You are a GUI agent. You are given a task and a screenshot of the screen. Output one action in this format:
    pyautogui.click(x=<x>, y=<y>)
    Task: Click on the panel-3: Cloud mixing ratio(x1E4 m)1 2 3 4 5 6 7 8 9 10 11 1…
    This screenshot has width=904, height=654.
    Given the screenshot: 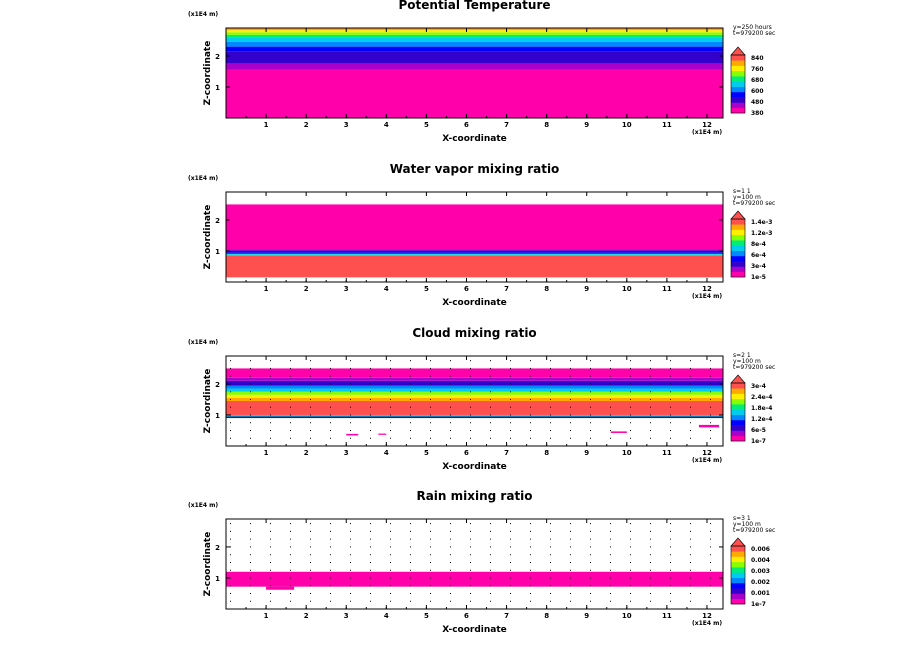 What is the action you would take?
    pyautogui.click(x=481, y=399)
    